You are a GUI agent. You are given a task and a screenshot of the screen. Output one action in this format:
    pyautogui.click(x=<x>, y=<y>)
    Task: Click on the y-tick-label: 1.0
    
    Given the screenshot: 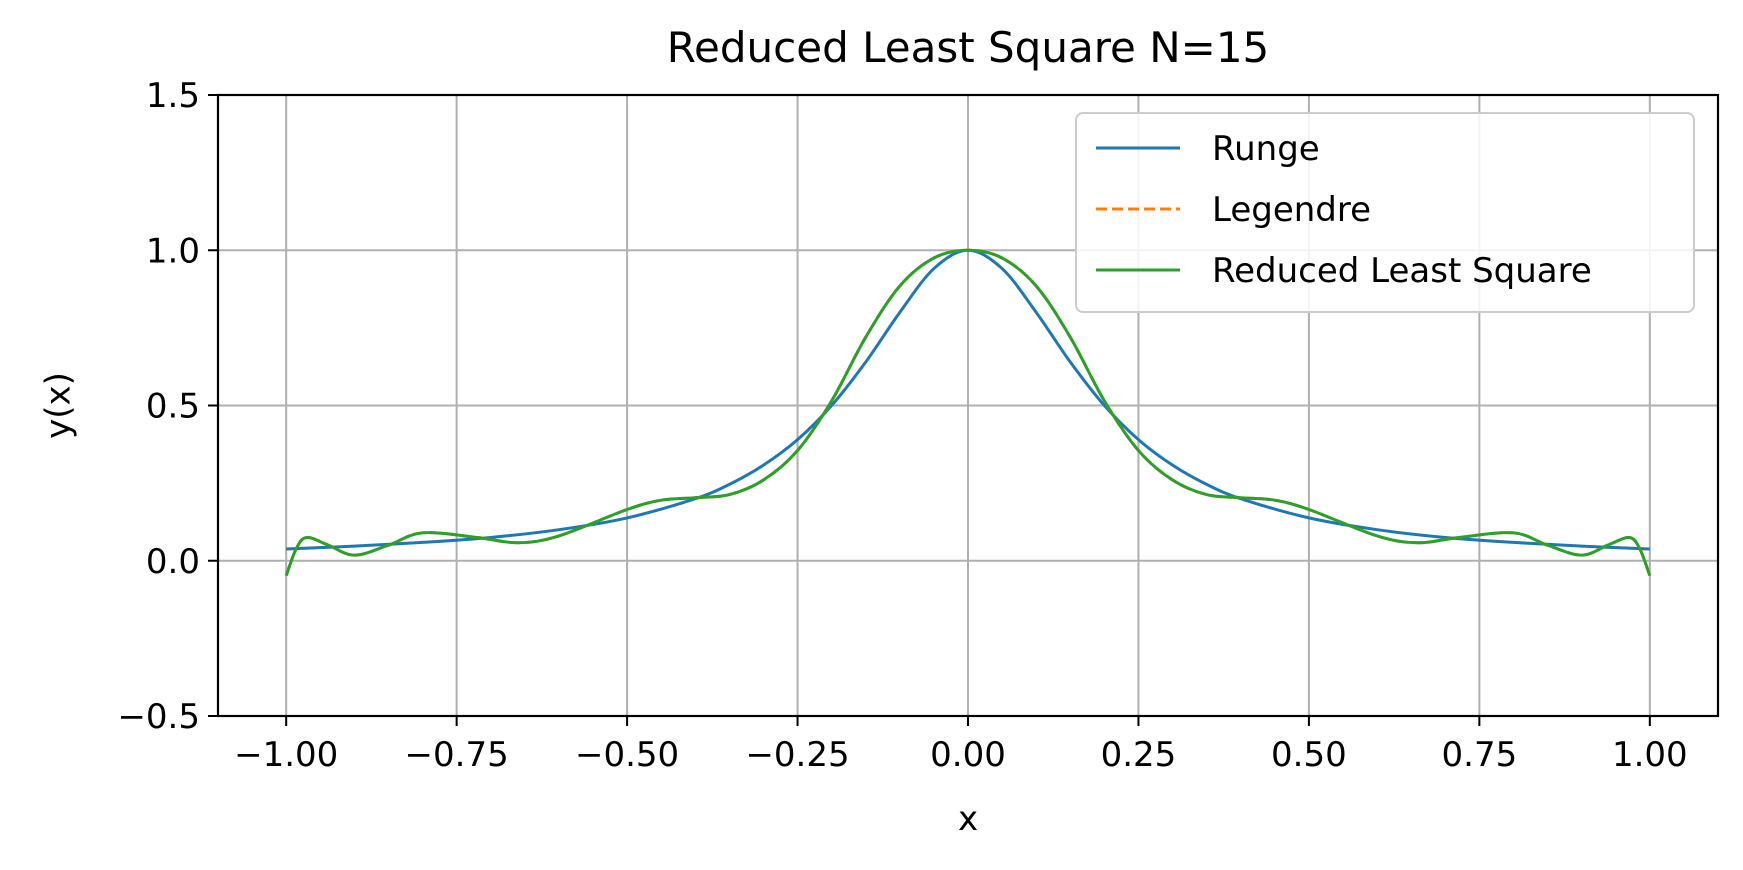 What is the action you would take?
    pyautogui.click(x=173, y=251)
    